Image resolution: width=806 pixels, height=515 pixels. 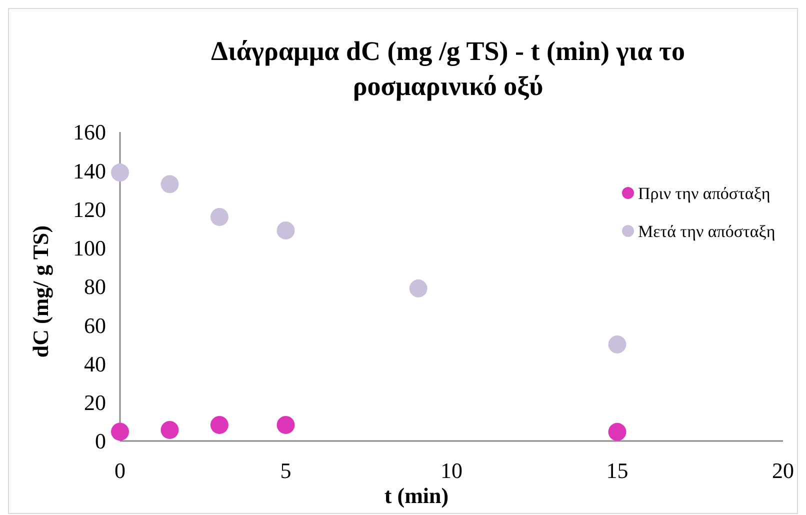 I want to click on y-tick-label: 0, so click(x=100, y=441).